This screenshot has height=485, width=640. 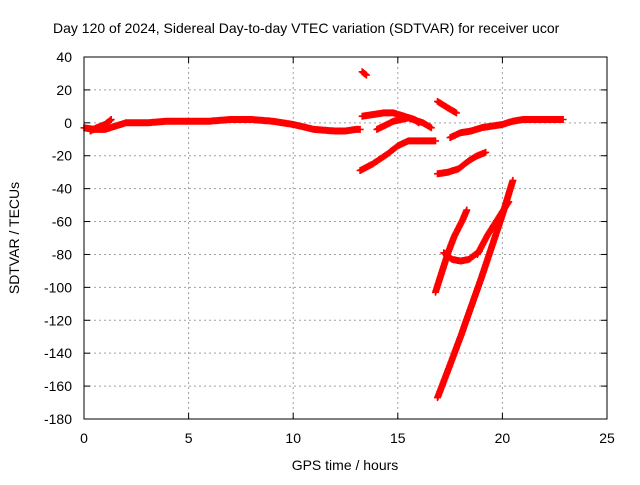 I want to click on y-tick-label: 40, so click(x=64, y=57).